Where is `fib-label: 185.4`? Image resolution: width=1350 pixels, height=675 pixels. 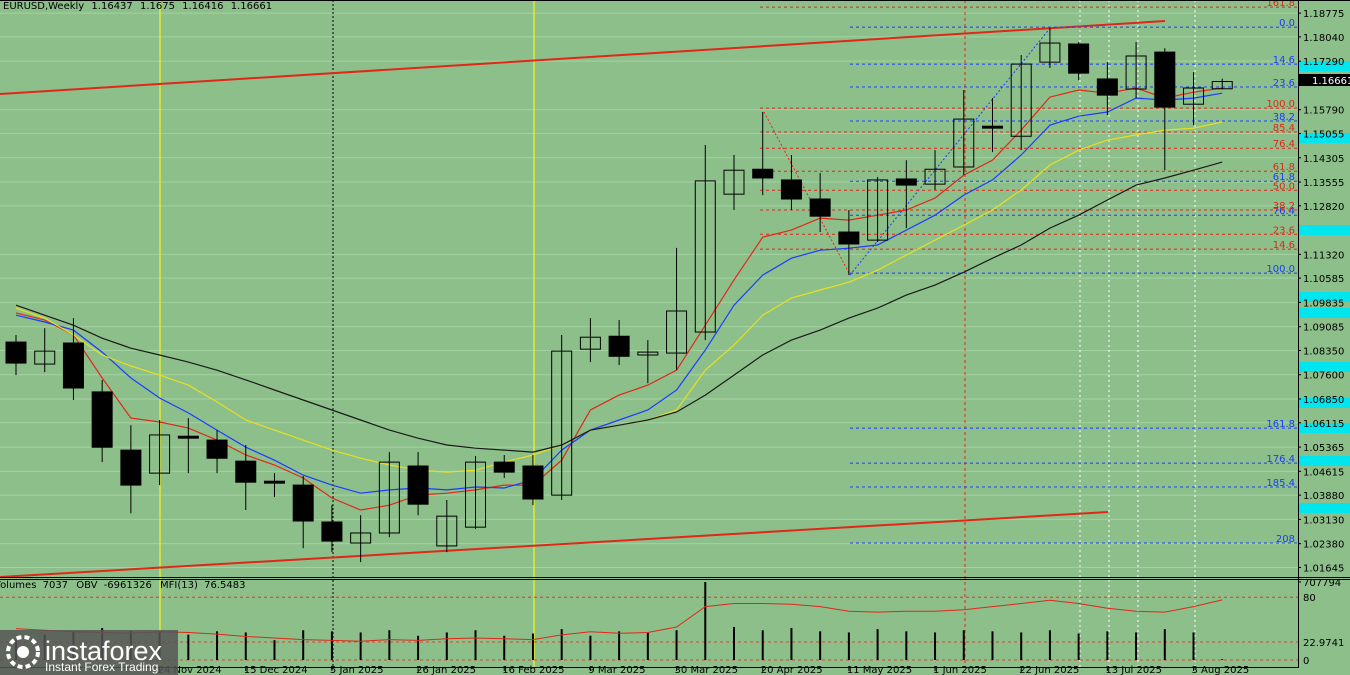 fib-label: 185.4 is located at coordinates (1280, 483).